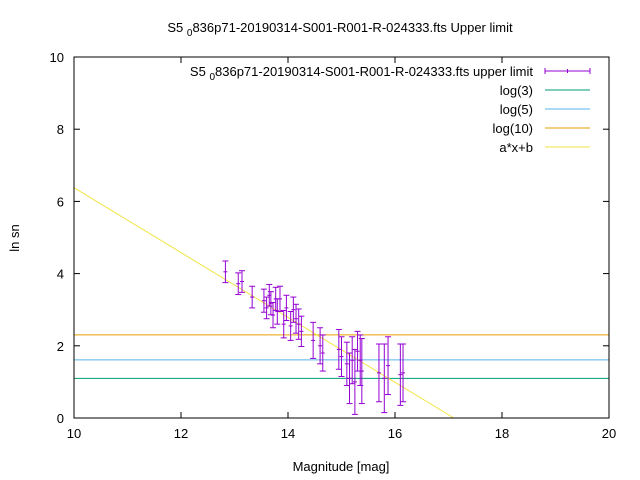 This screenshot has width=640, height=480. Describe the element at coordinates (516, 90) in the screenshot. I see `legend-label: log(3)` at that location.